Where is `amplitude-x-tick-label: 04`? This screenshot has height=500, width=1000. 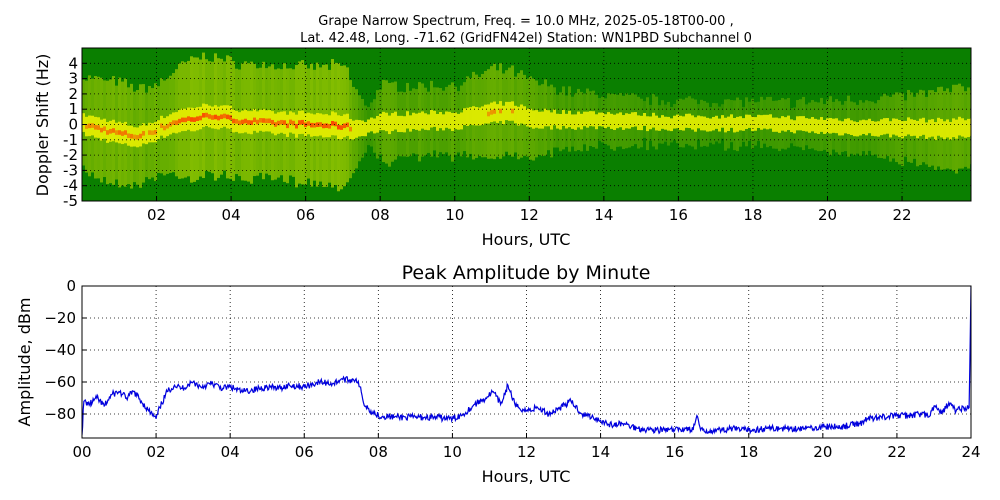 amplitude-x-tick-label: 04 is located at coordinates (230, 452).